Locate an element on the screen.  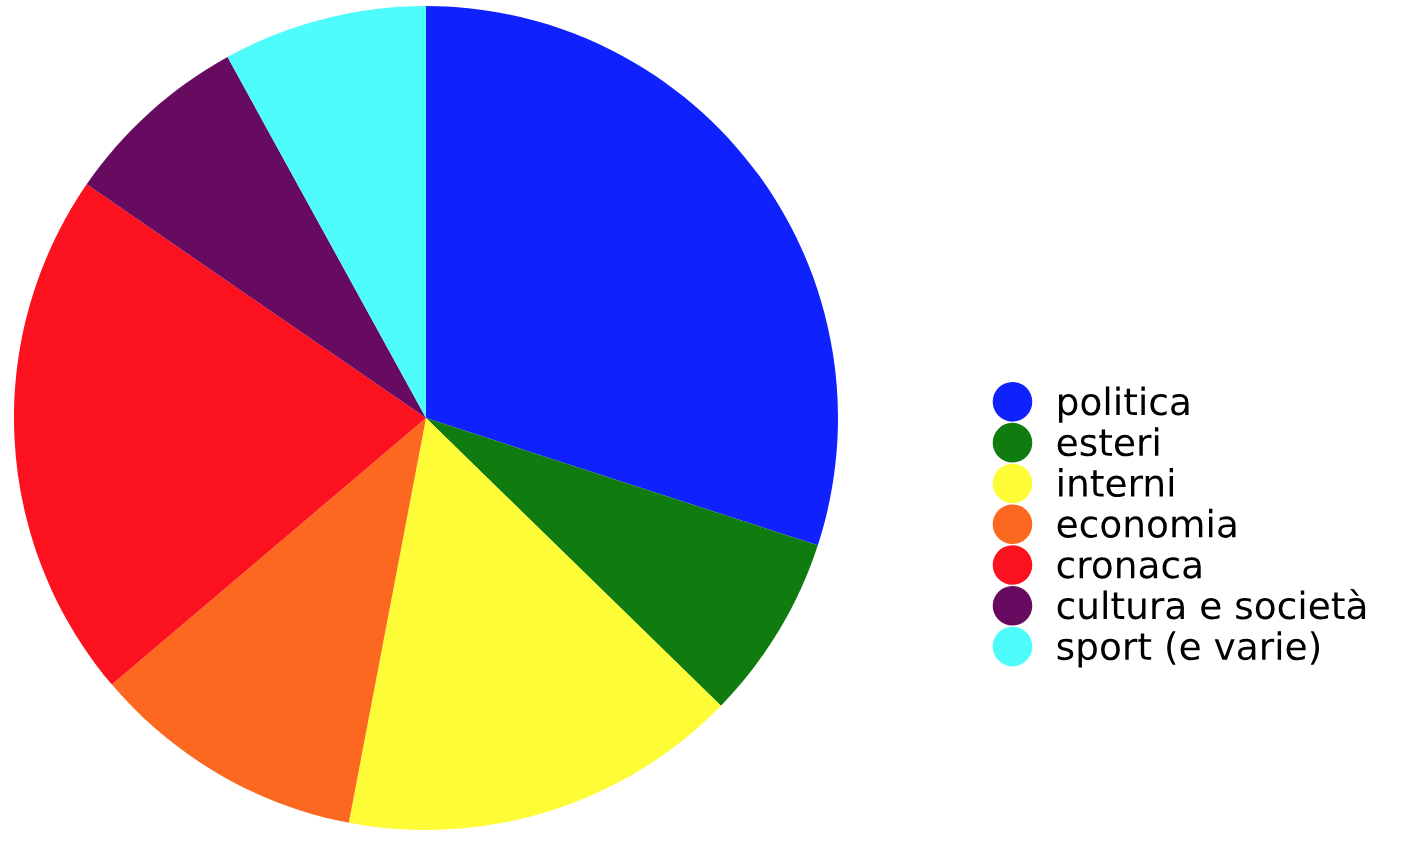
legend-label: sport (e varie) is located at coordinates (1188, 649).